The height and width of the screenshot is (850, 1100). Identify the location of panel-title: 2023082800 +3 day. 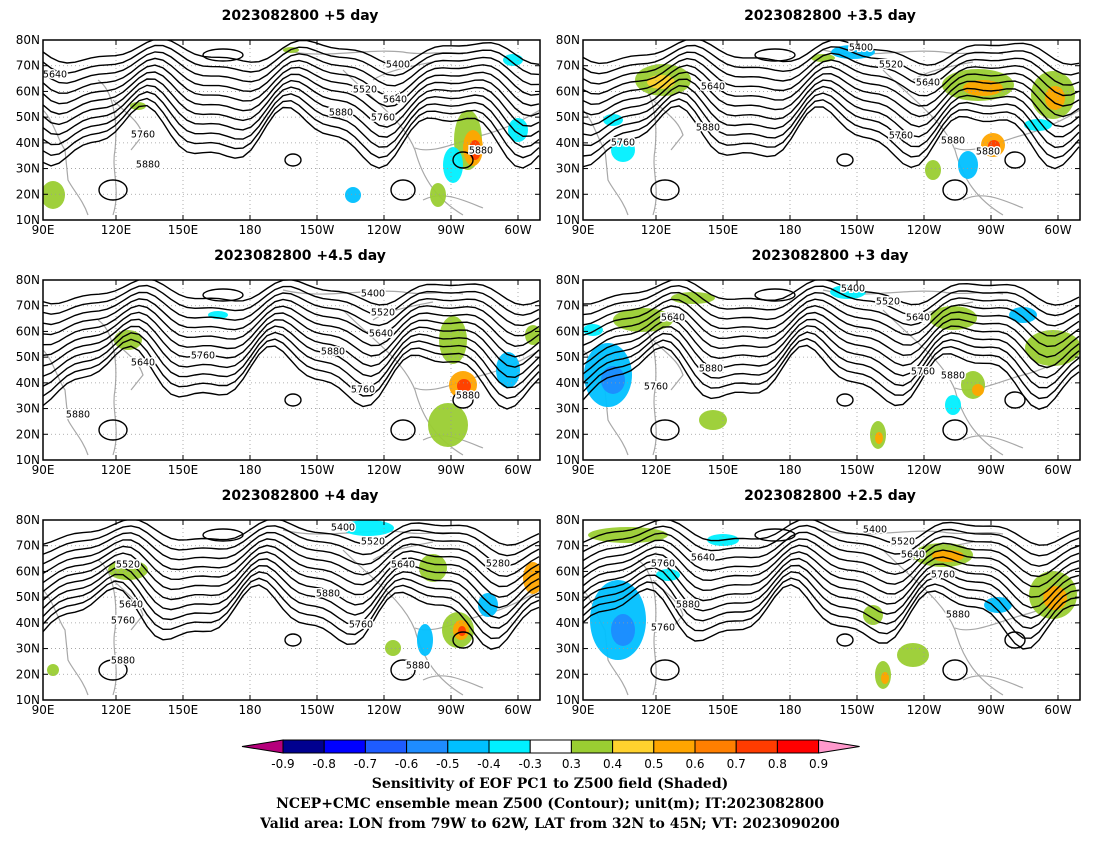
(830, 256).